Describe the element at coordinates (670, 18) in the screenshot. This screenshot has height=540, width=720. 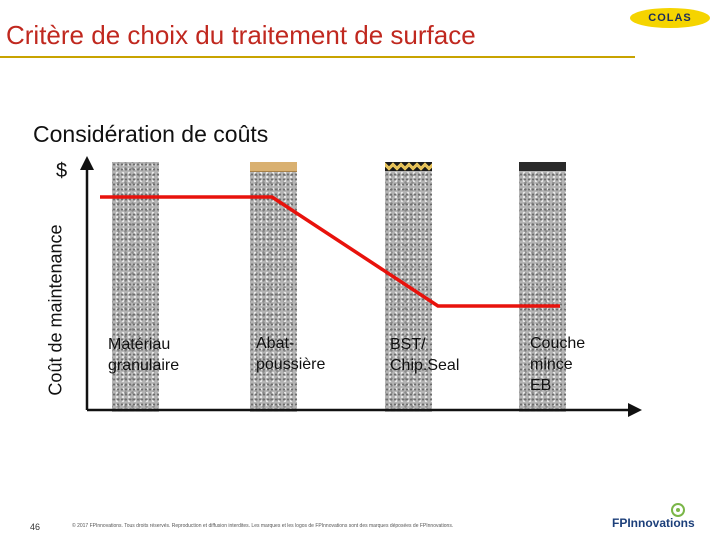
I see `colas-logo: COLAS` at that location.